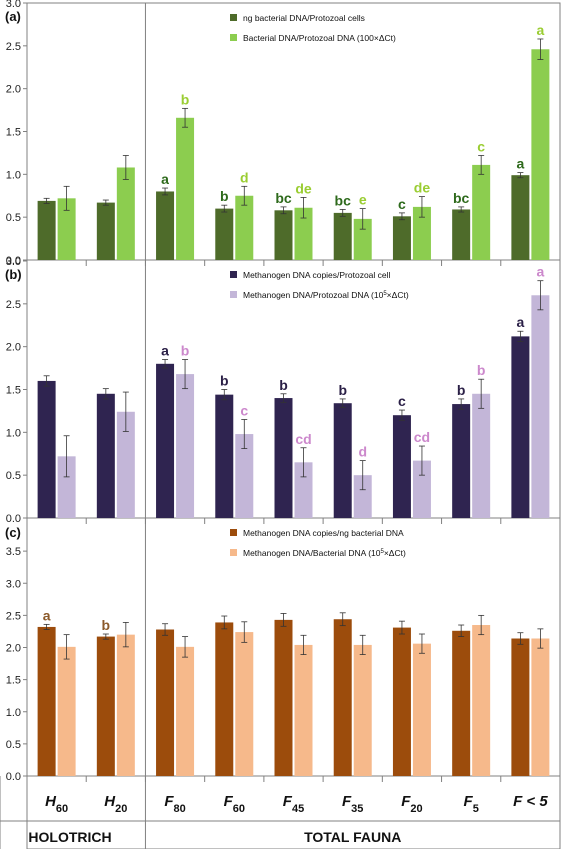 This screenshot has height=849, width=563. What do you see at coordinates (110, 801) in the screenshot?
I see `x-label-base: H` at bounding box center [110, 801].